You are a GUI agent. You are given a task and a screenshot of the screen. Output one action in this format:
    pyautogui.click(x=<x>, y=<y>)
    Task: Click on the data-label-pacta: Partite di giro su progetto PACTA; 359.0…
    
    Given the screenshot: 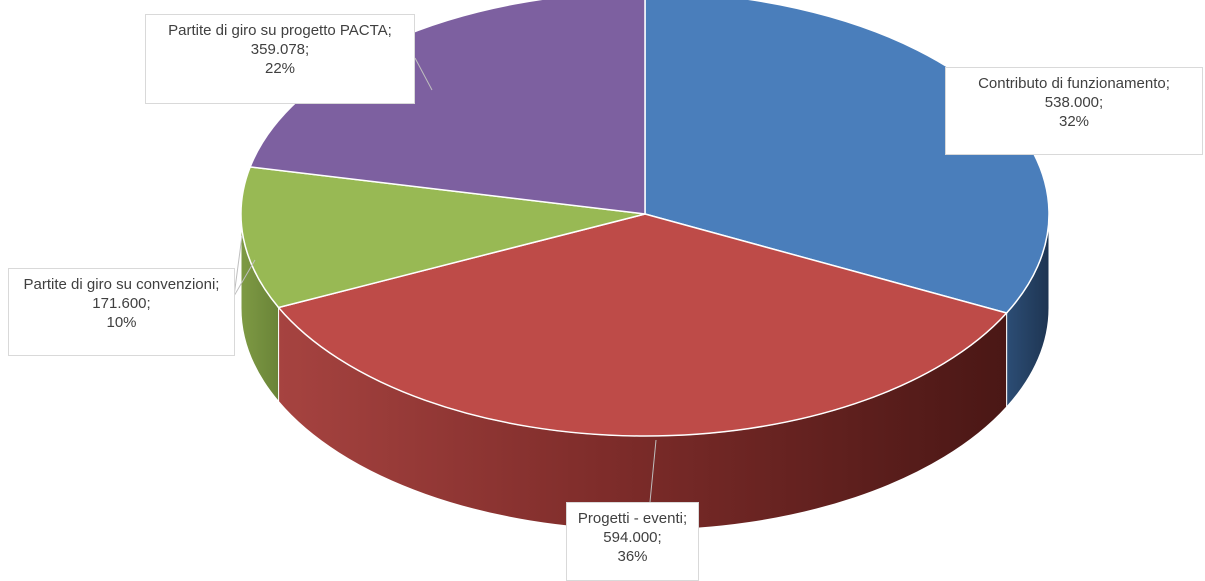 What is the action you would take?
    pyautogui.click(x=280, y=59)
    